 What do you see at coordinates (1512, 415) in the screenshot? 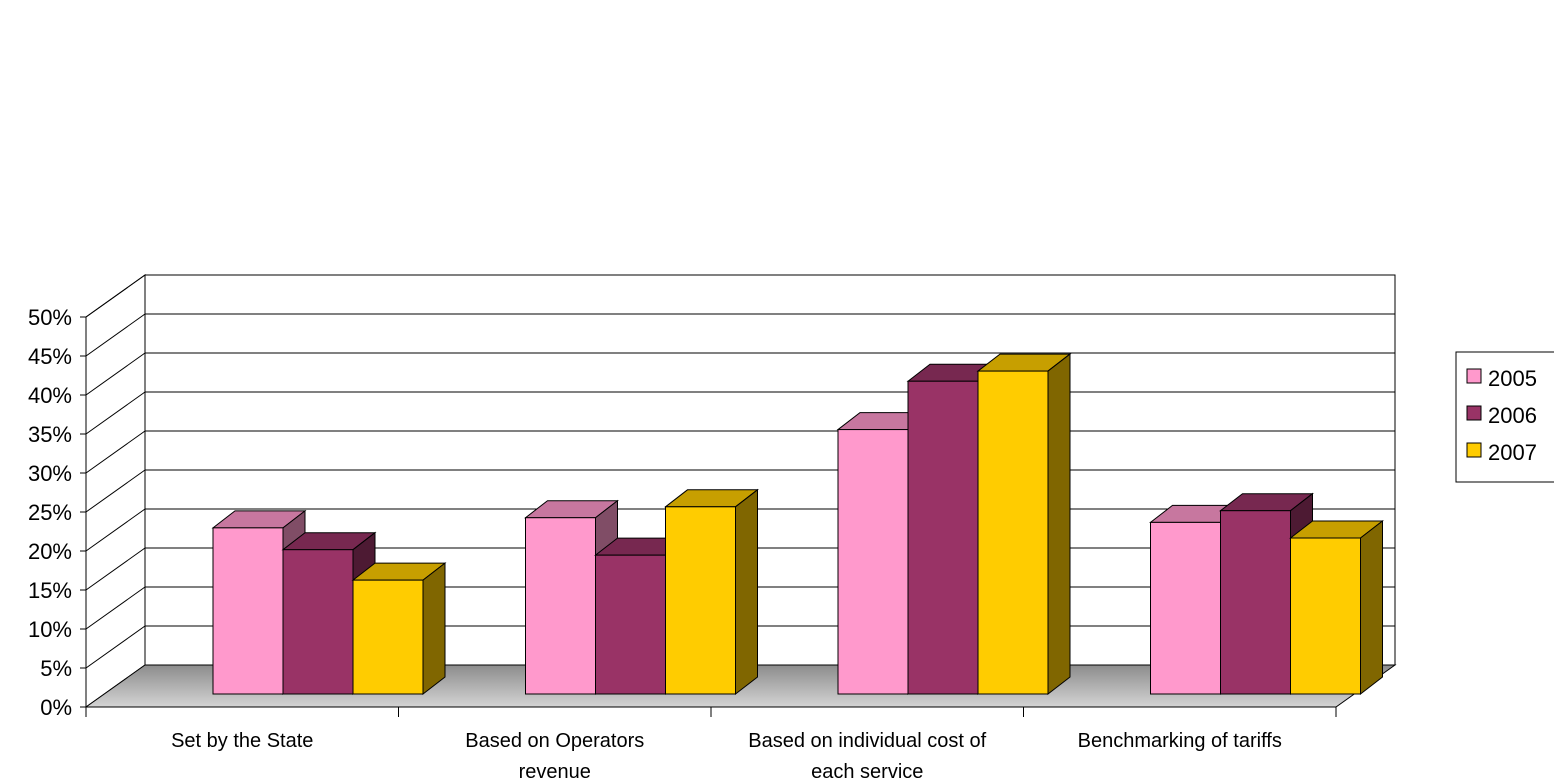
I see `legend-label: 2006` at bounding box center [1512, 415].